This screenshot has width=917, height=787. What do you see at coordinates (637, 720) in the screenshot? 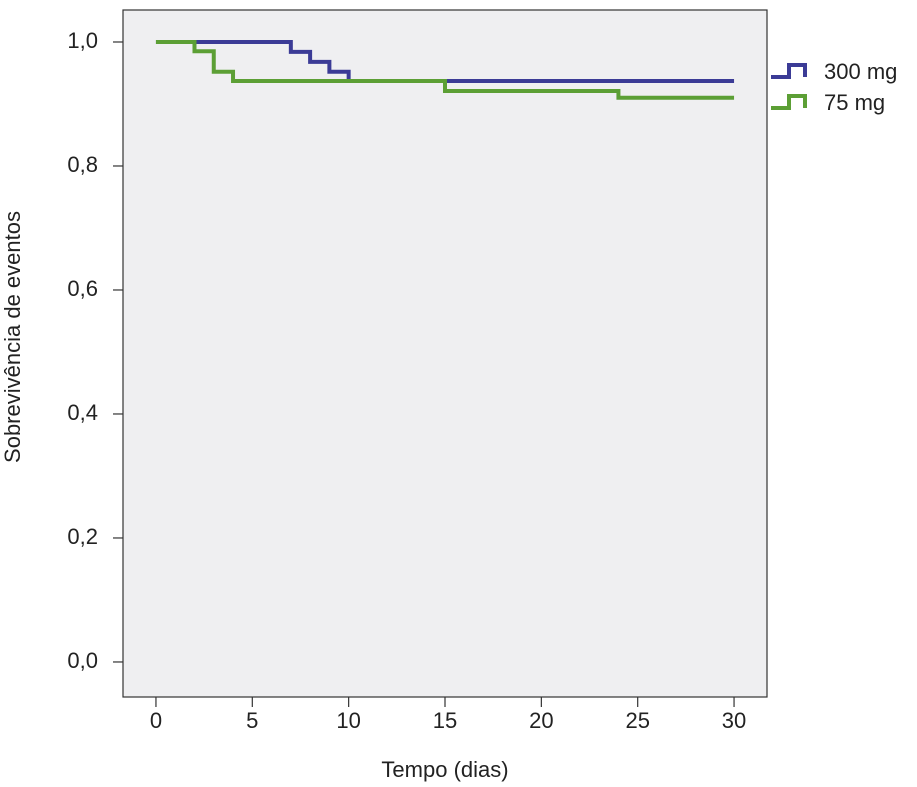
I see `x-tick-label: 25` at bounding box center [637, 720].